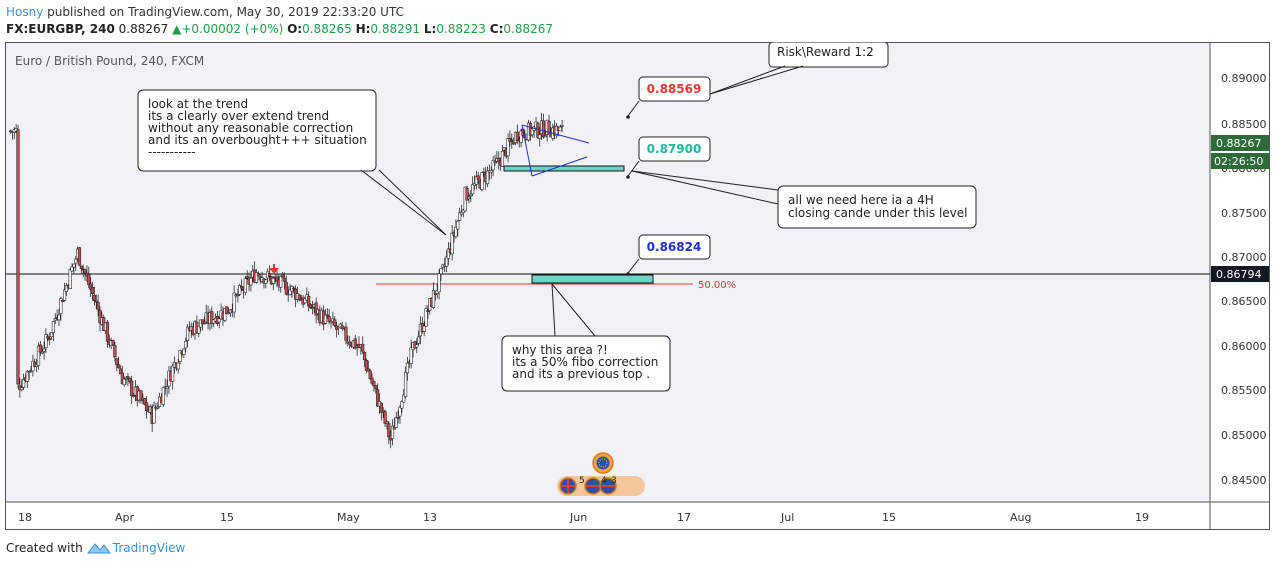 This screenshot has height=566, width=1274. Describe the element at coordinates (674, 247) in the screenshot. I see `stop-price-text: 0.86824` at that location.